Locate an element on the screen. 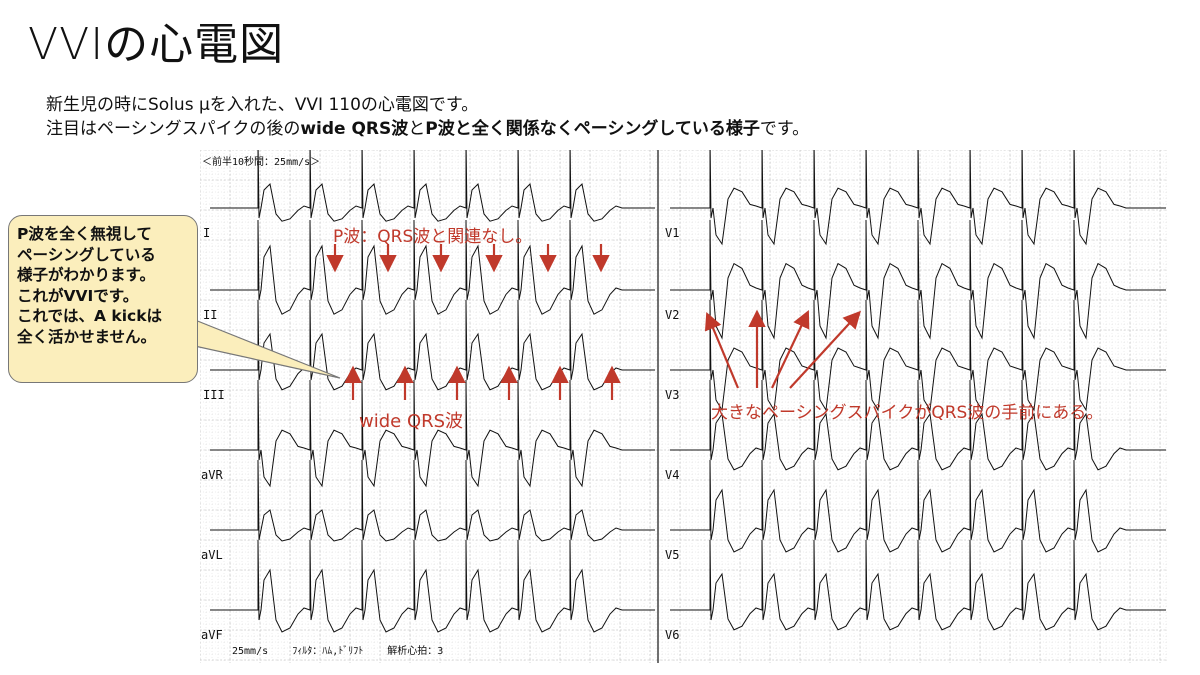 Image resolution: width=1200 pixels, height=675 pixels. lead-label-ii: II is located at coordinates (210, 315).